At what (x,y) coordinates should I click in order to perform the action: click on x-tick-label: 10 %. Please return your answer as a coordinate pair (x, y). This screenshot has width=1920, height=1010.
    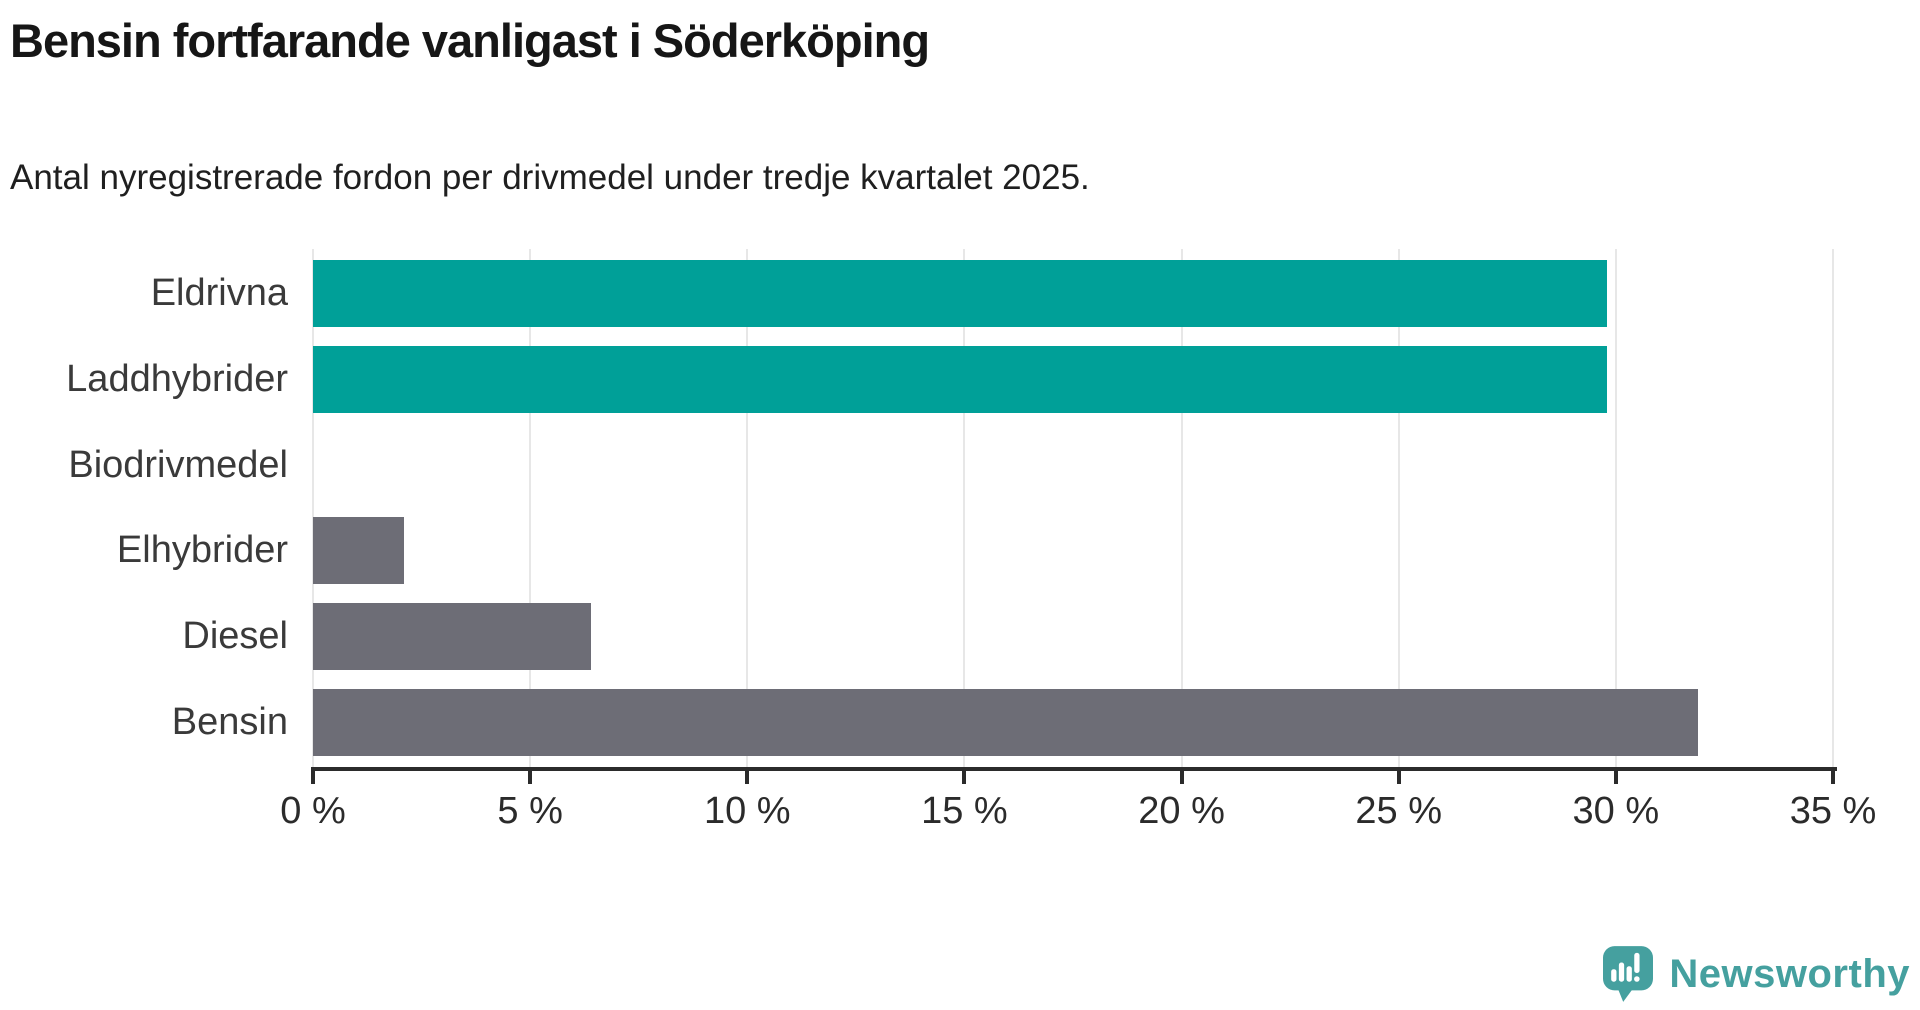
    Looking at the image, I should click on (747, 811).